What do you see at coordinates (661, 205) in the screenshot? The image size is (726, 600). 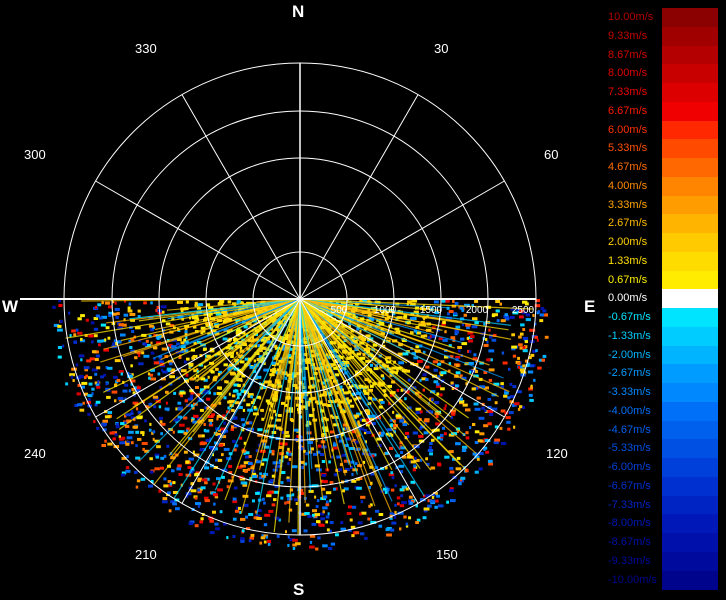 I see `legend-row: 3.33m/s` at bounding box center [661, 205].